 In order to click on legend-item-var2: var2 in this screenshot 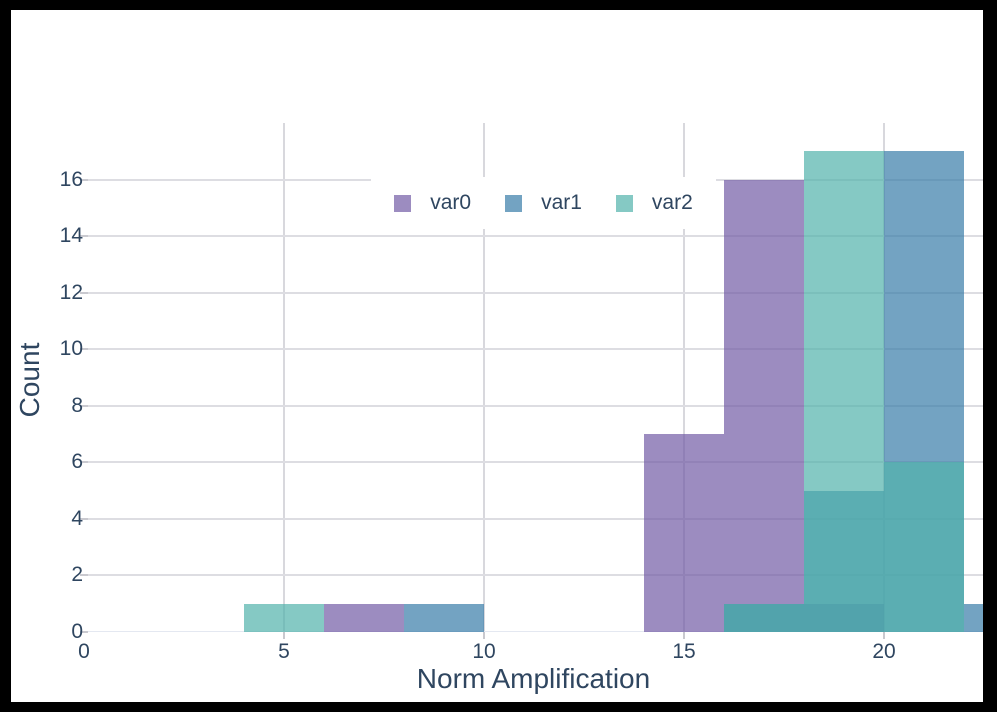, I will do `click(654, 203)`.